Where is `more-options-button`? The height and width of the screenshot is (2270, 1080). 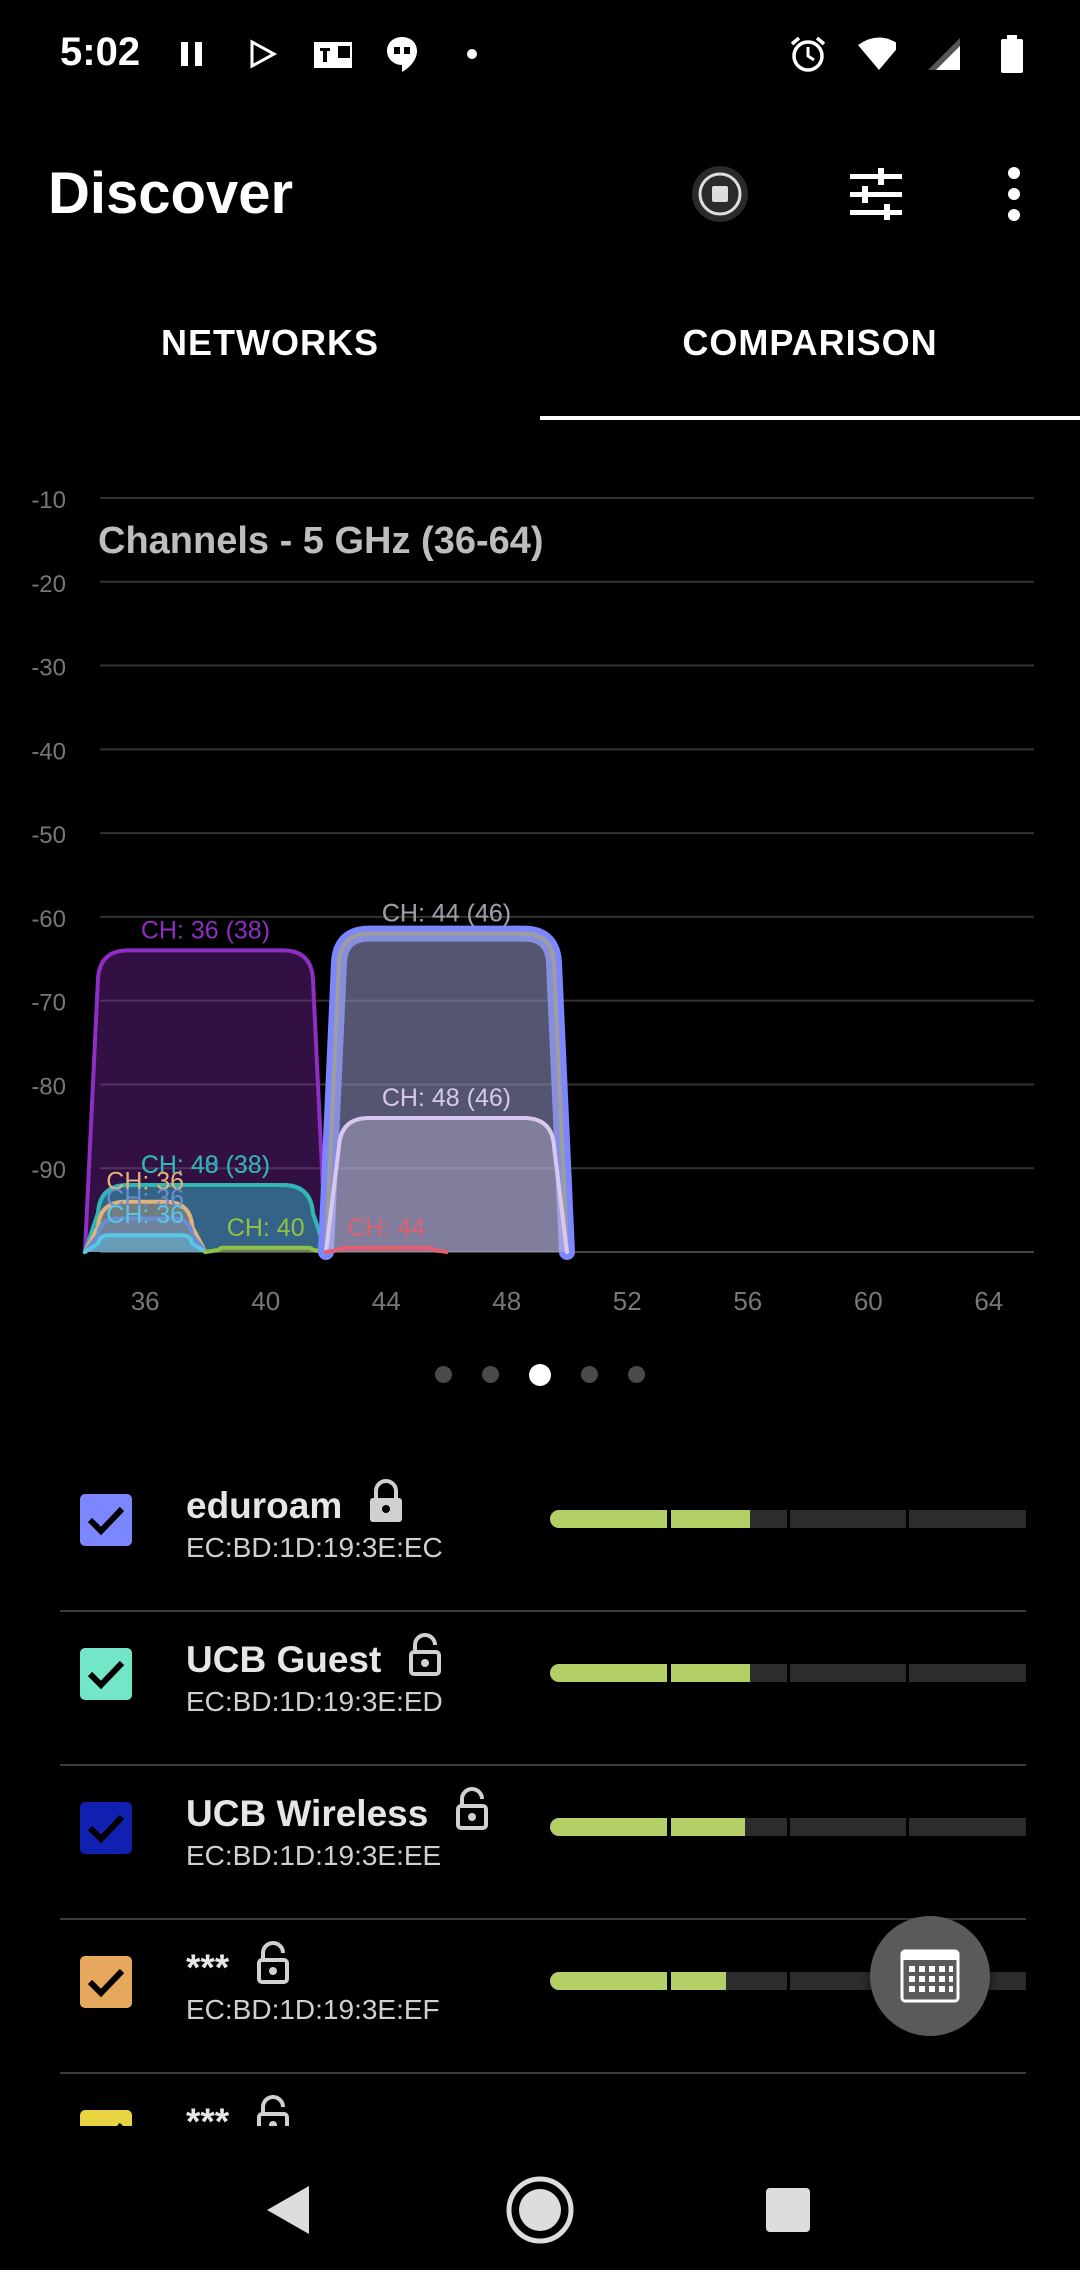 more-options-button is located at coordinates (1014, 194).